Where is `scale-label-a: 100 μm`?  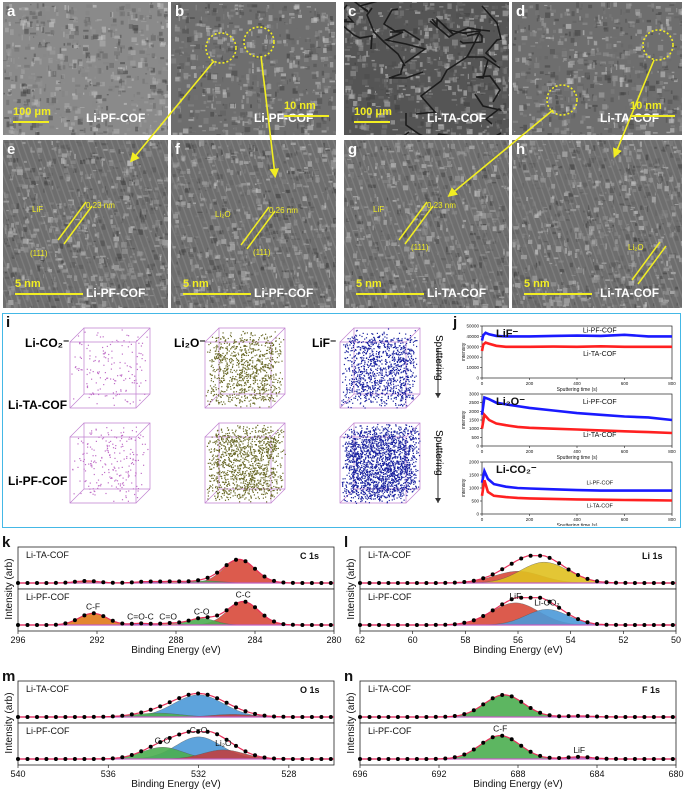 scale-label-a: 100 μm is located at coordinates (32, 112).